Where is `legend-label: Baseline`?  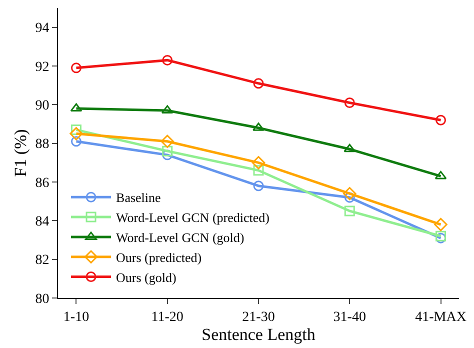
legend-label: Baseline is located at coordinates (139, 198).